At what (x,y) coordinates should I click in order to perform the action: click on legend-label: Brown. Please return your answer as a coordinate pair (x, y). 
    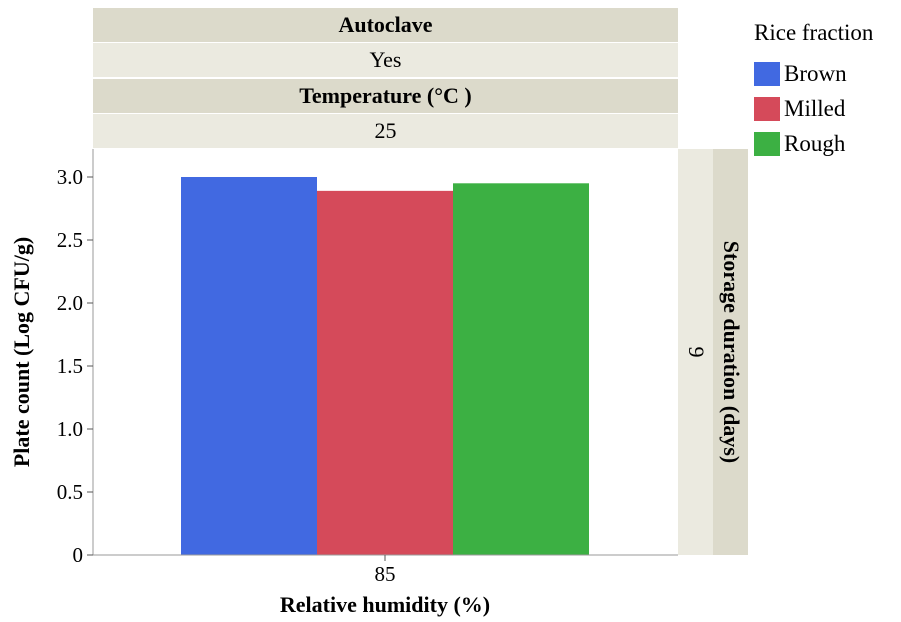
    Looking at the image, I should click on (815, 73).